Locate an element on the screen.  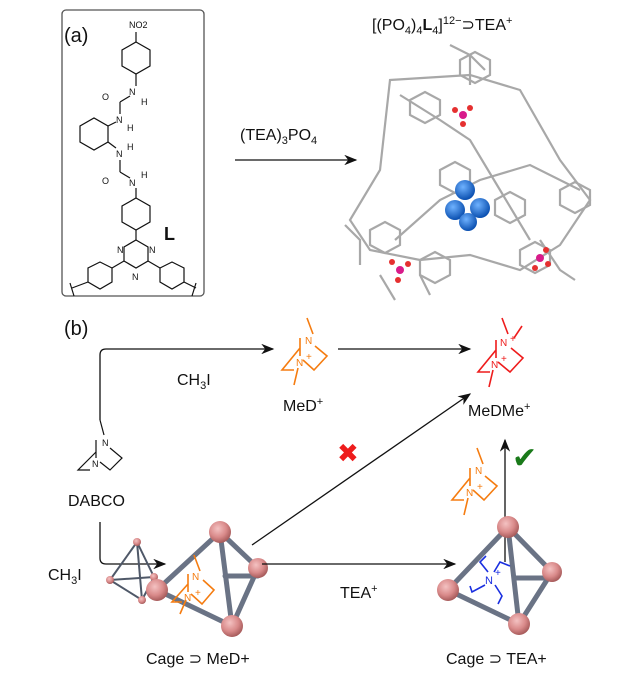
reagent-label: (TEA)3PO4 is located at coordinates (278, 137).